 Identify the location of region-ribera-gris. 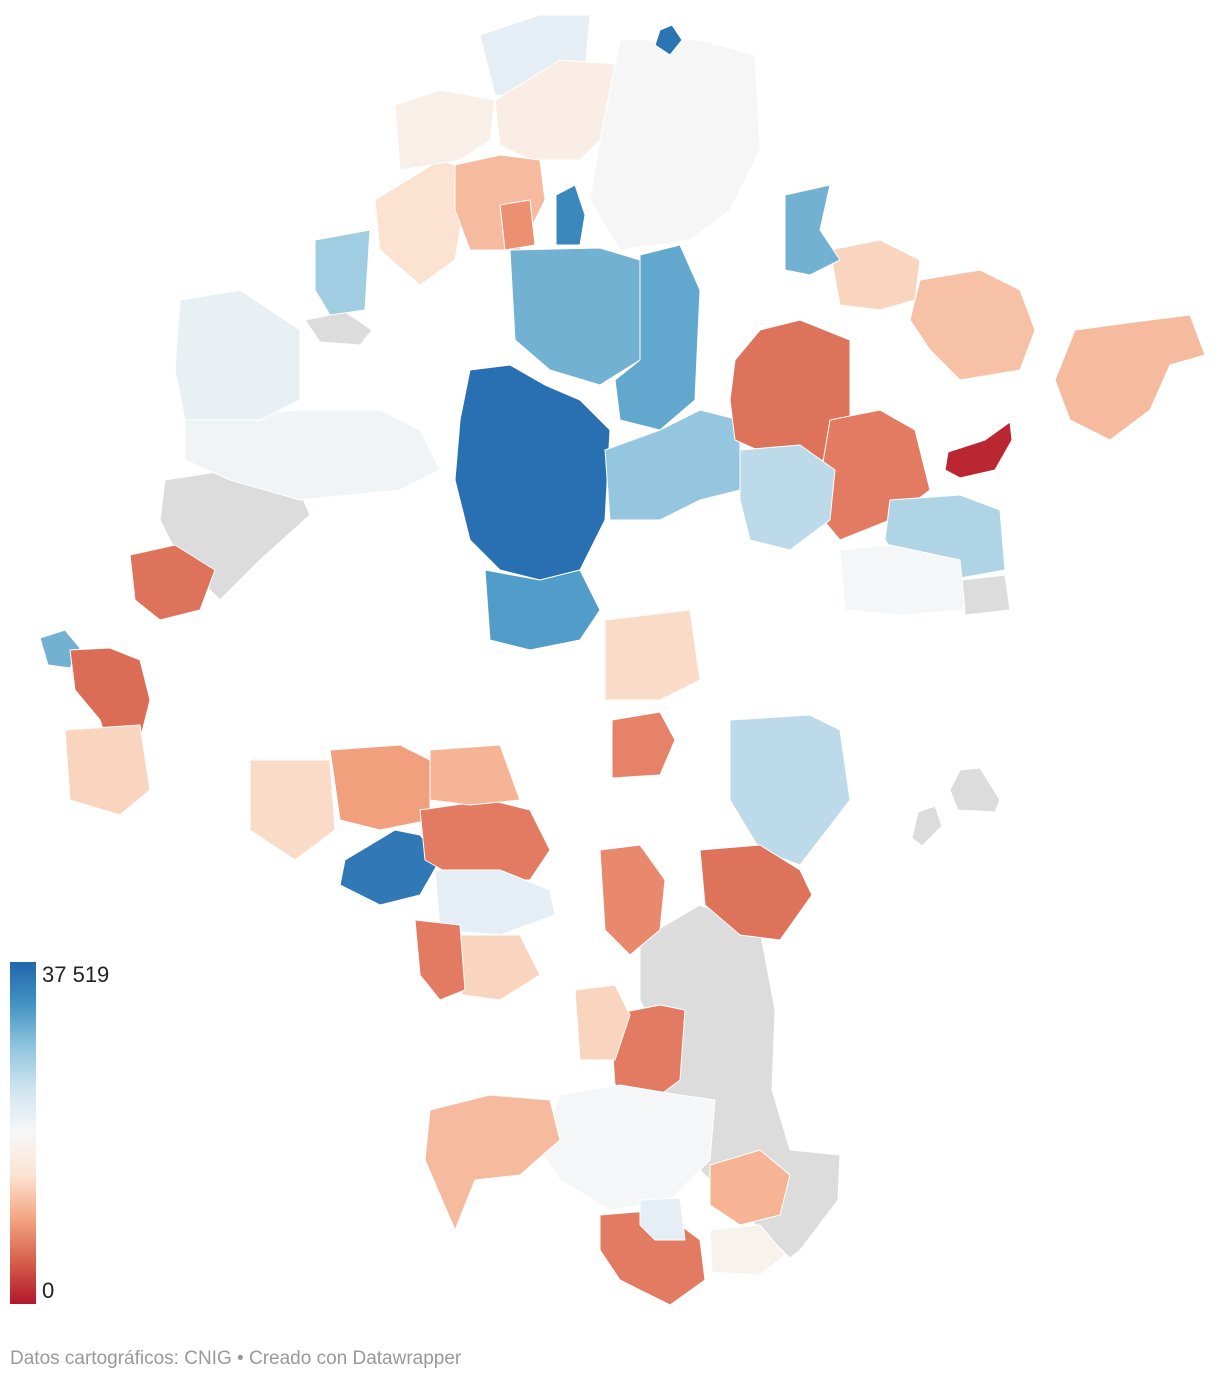
(627, 1147).